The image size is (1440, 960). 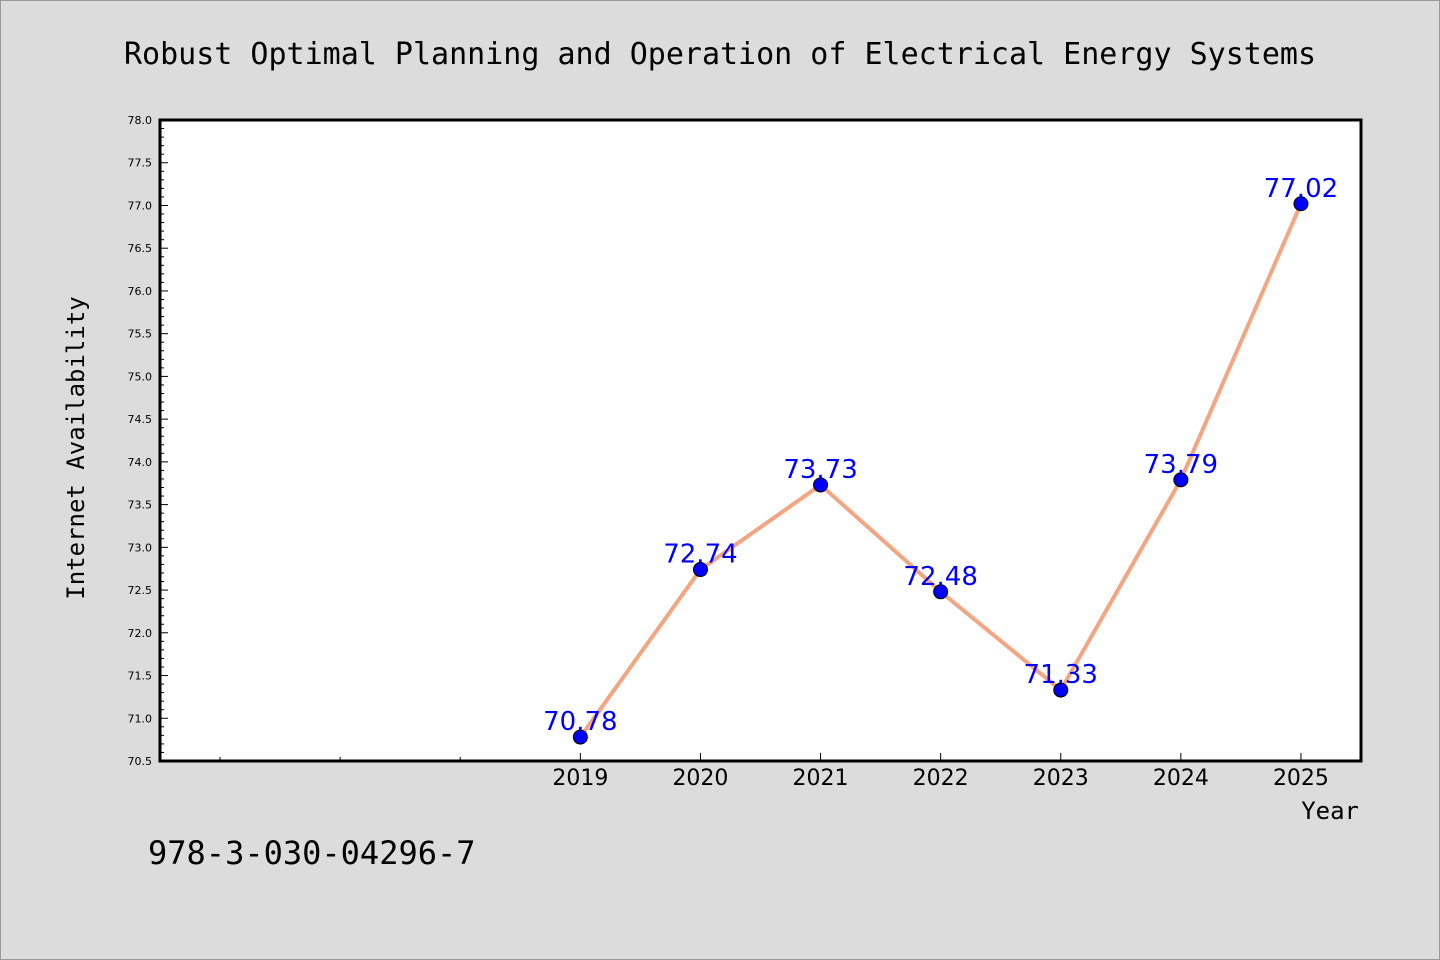 I want to click on y-tick-label: 73.5, so click(x=140, y=505).